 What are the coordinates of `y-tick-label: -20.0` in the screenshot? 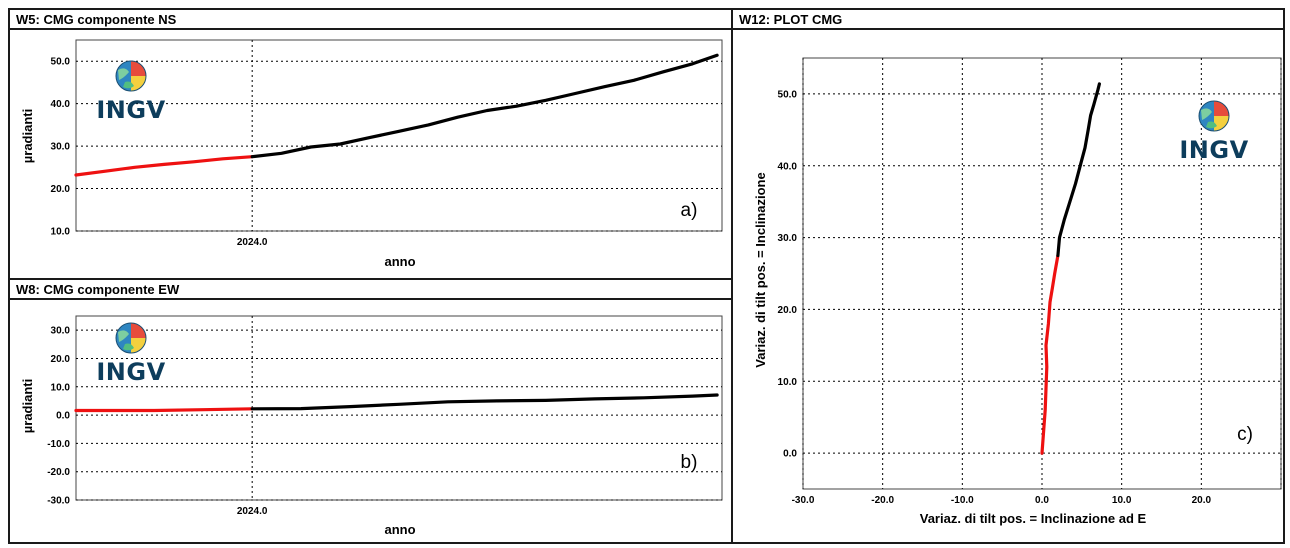 It's located at (58, 472).